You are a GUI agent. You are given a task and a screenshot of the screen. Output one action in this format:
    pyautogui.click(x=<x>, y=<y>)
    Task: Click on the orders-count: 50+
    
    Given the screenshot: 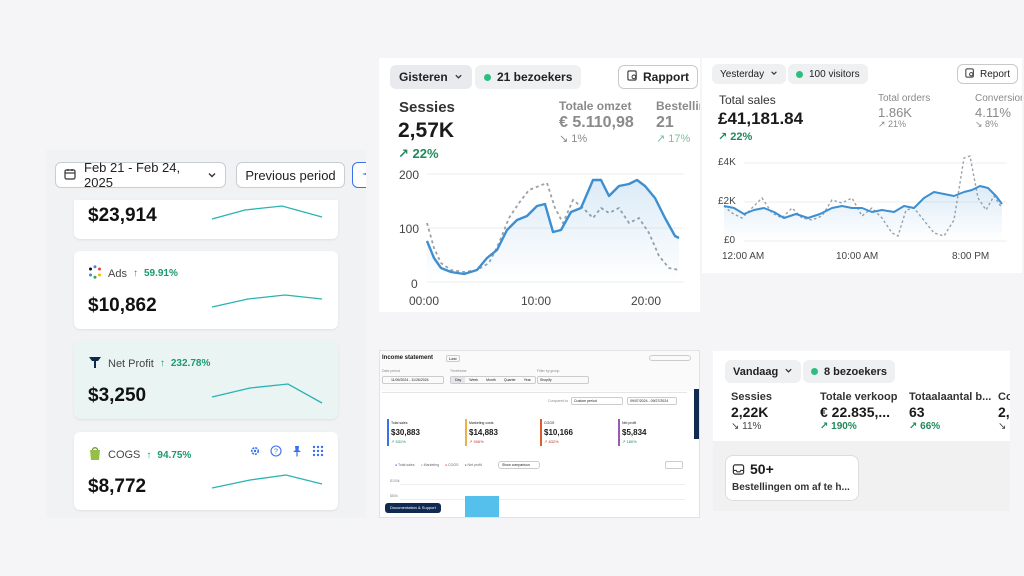 What is the action you would take?
    pyautogui.click(x=762, y=469)
    